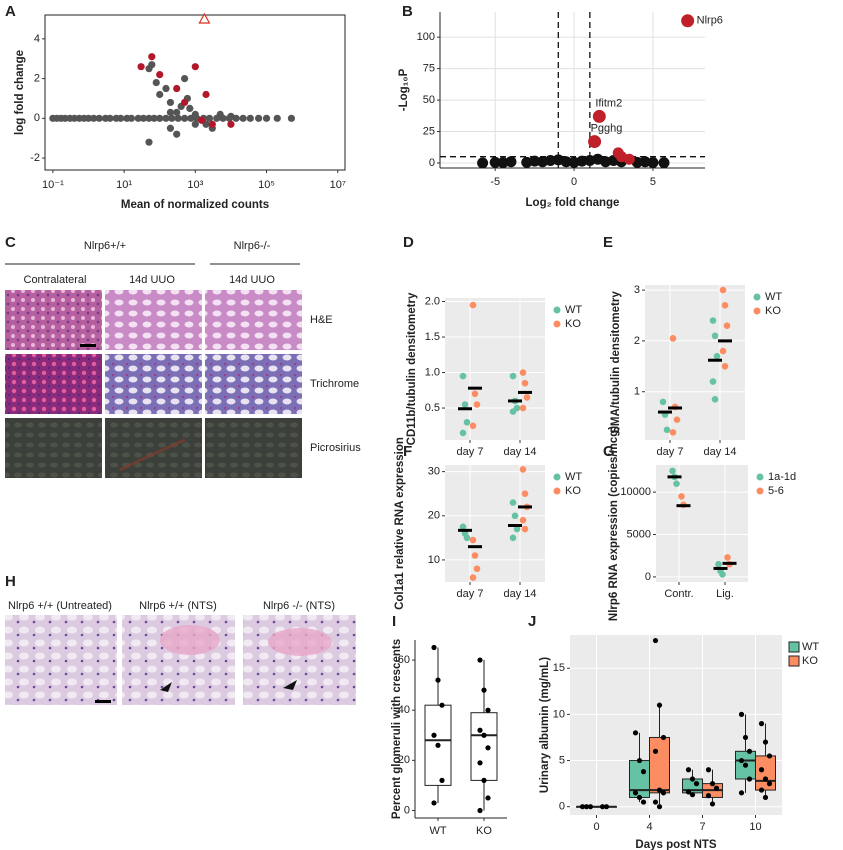 Image resolution: width=843 pixels, height=850 pixels. I want to click on x-tick-label: 10¹, so click(124, 185).